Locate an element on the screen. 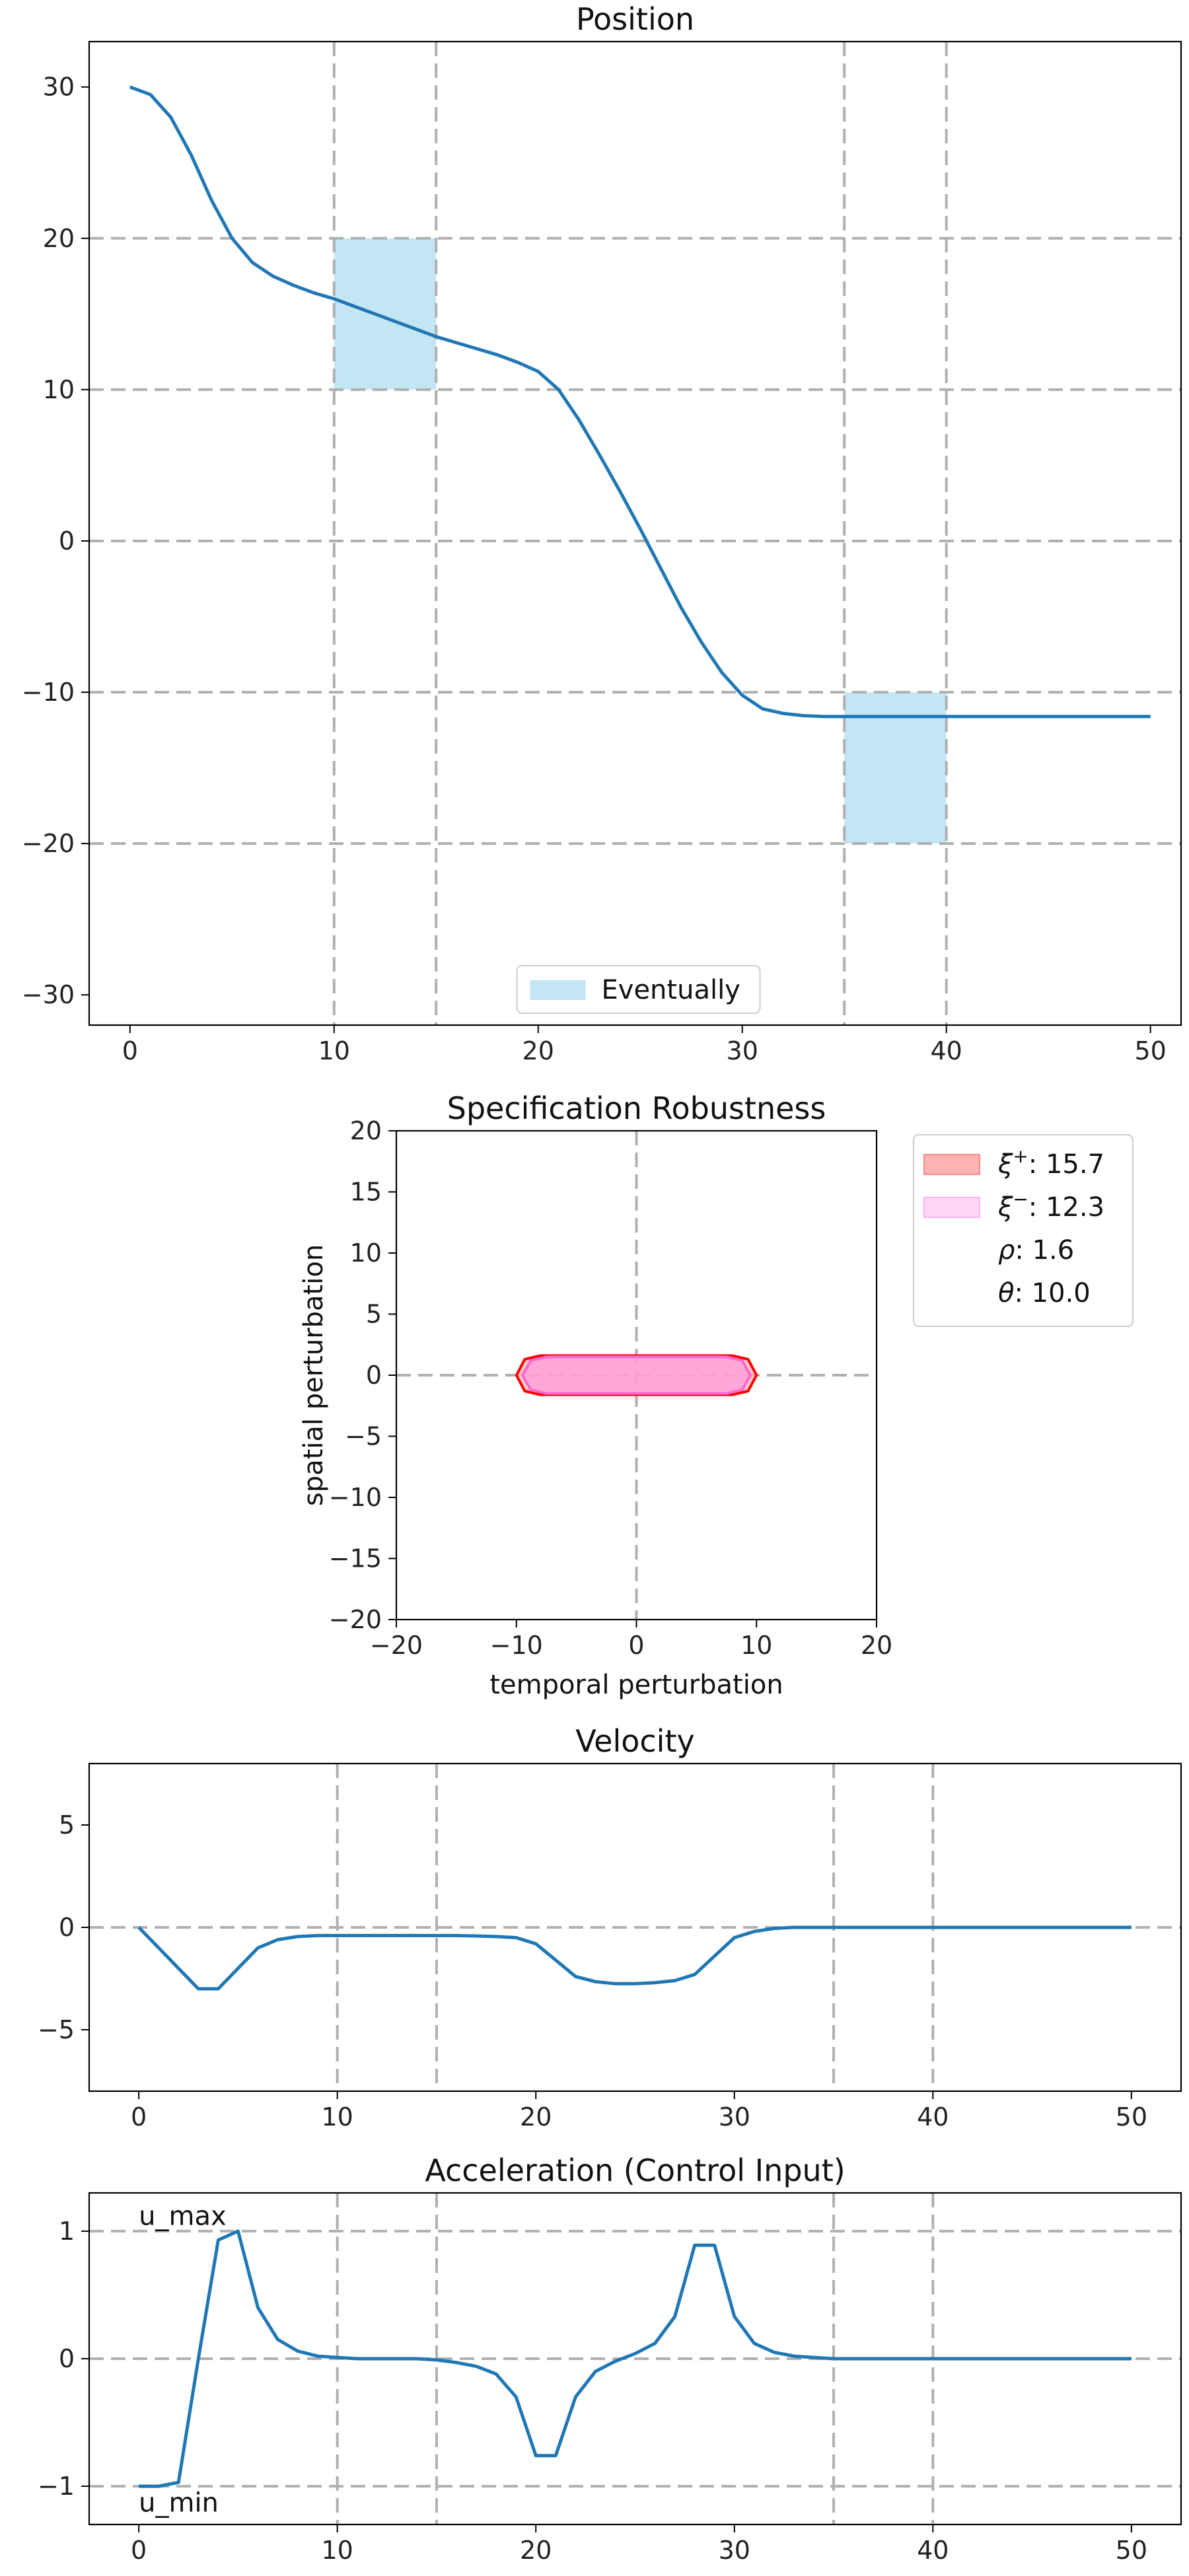 This screenshot has height=2576, width=1189. chart-title: Acceleration (Control Input) is located at coordinates (635, 2170).